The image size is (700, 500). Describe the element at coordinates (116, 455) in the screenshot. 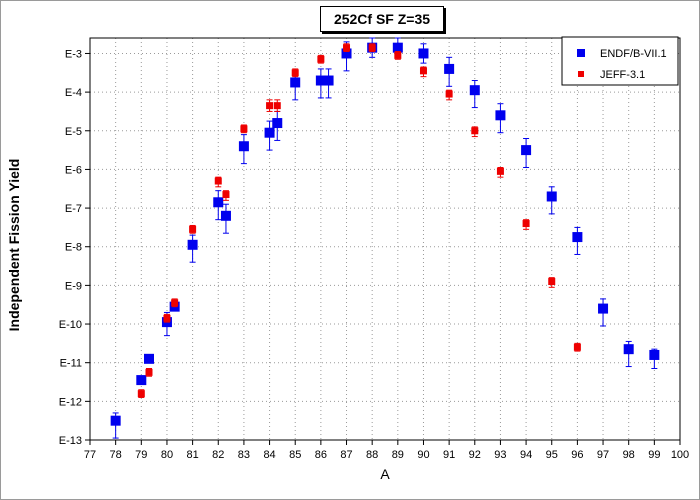

I see `x-tick-label: 78` at that location.